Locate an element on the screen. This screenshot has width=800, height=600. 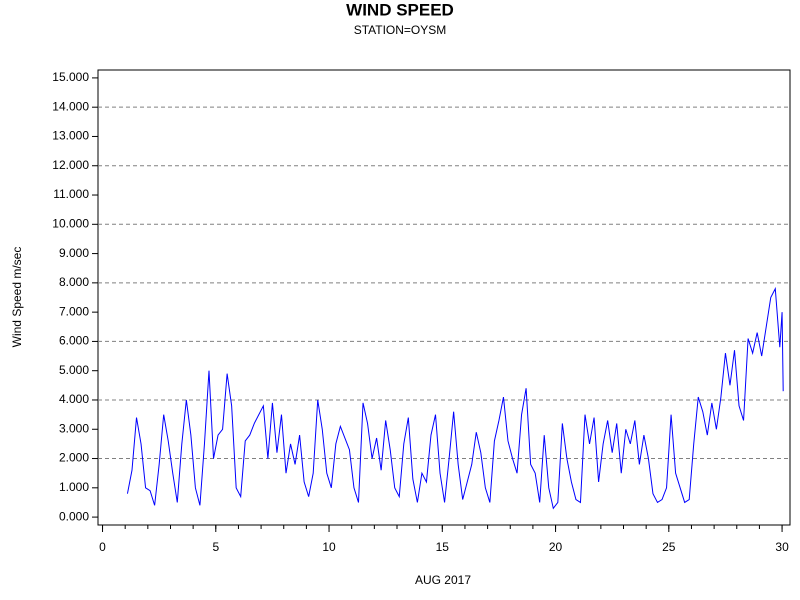
x-tick-label: 5 is located at coordinates (215, 547).